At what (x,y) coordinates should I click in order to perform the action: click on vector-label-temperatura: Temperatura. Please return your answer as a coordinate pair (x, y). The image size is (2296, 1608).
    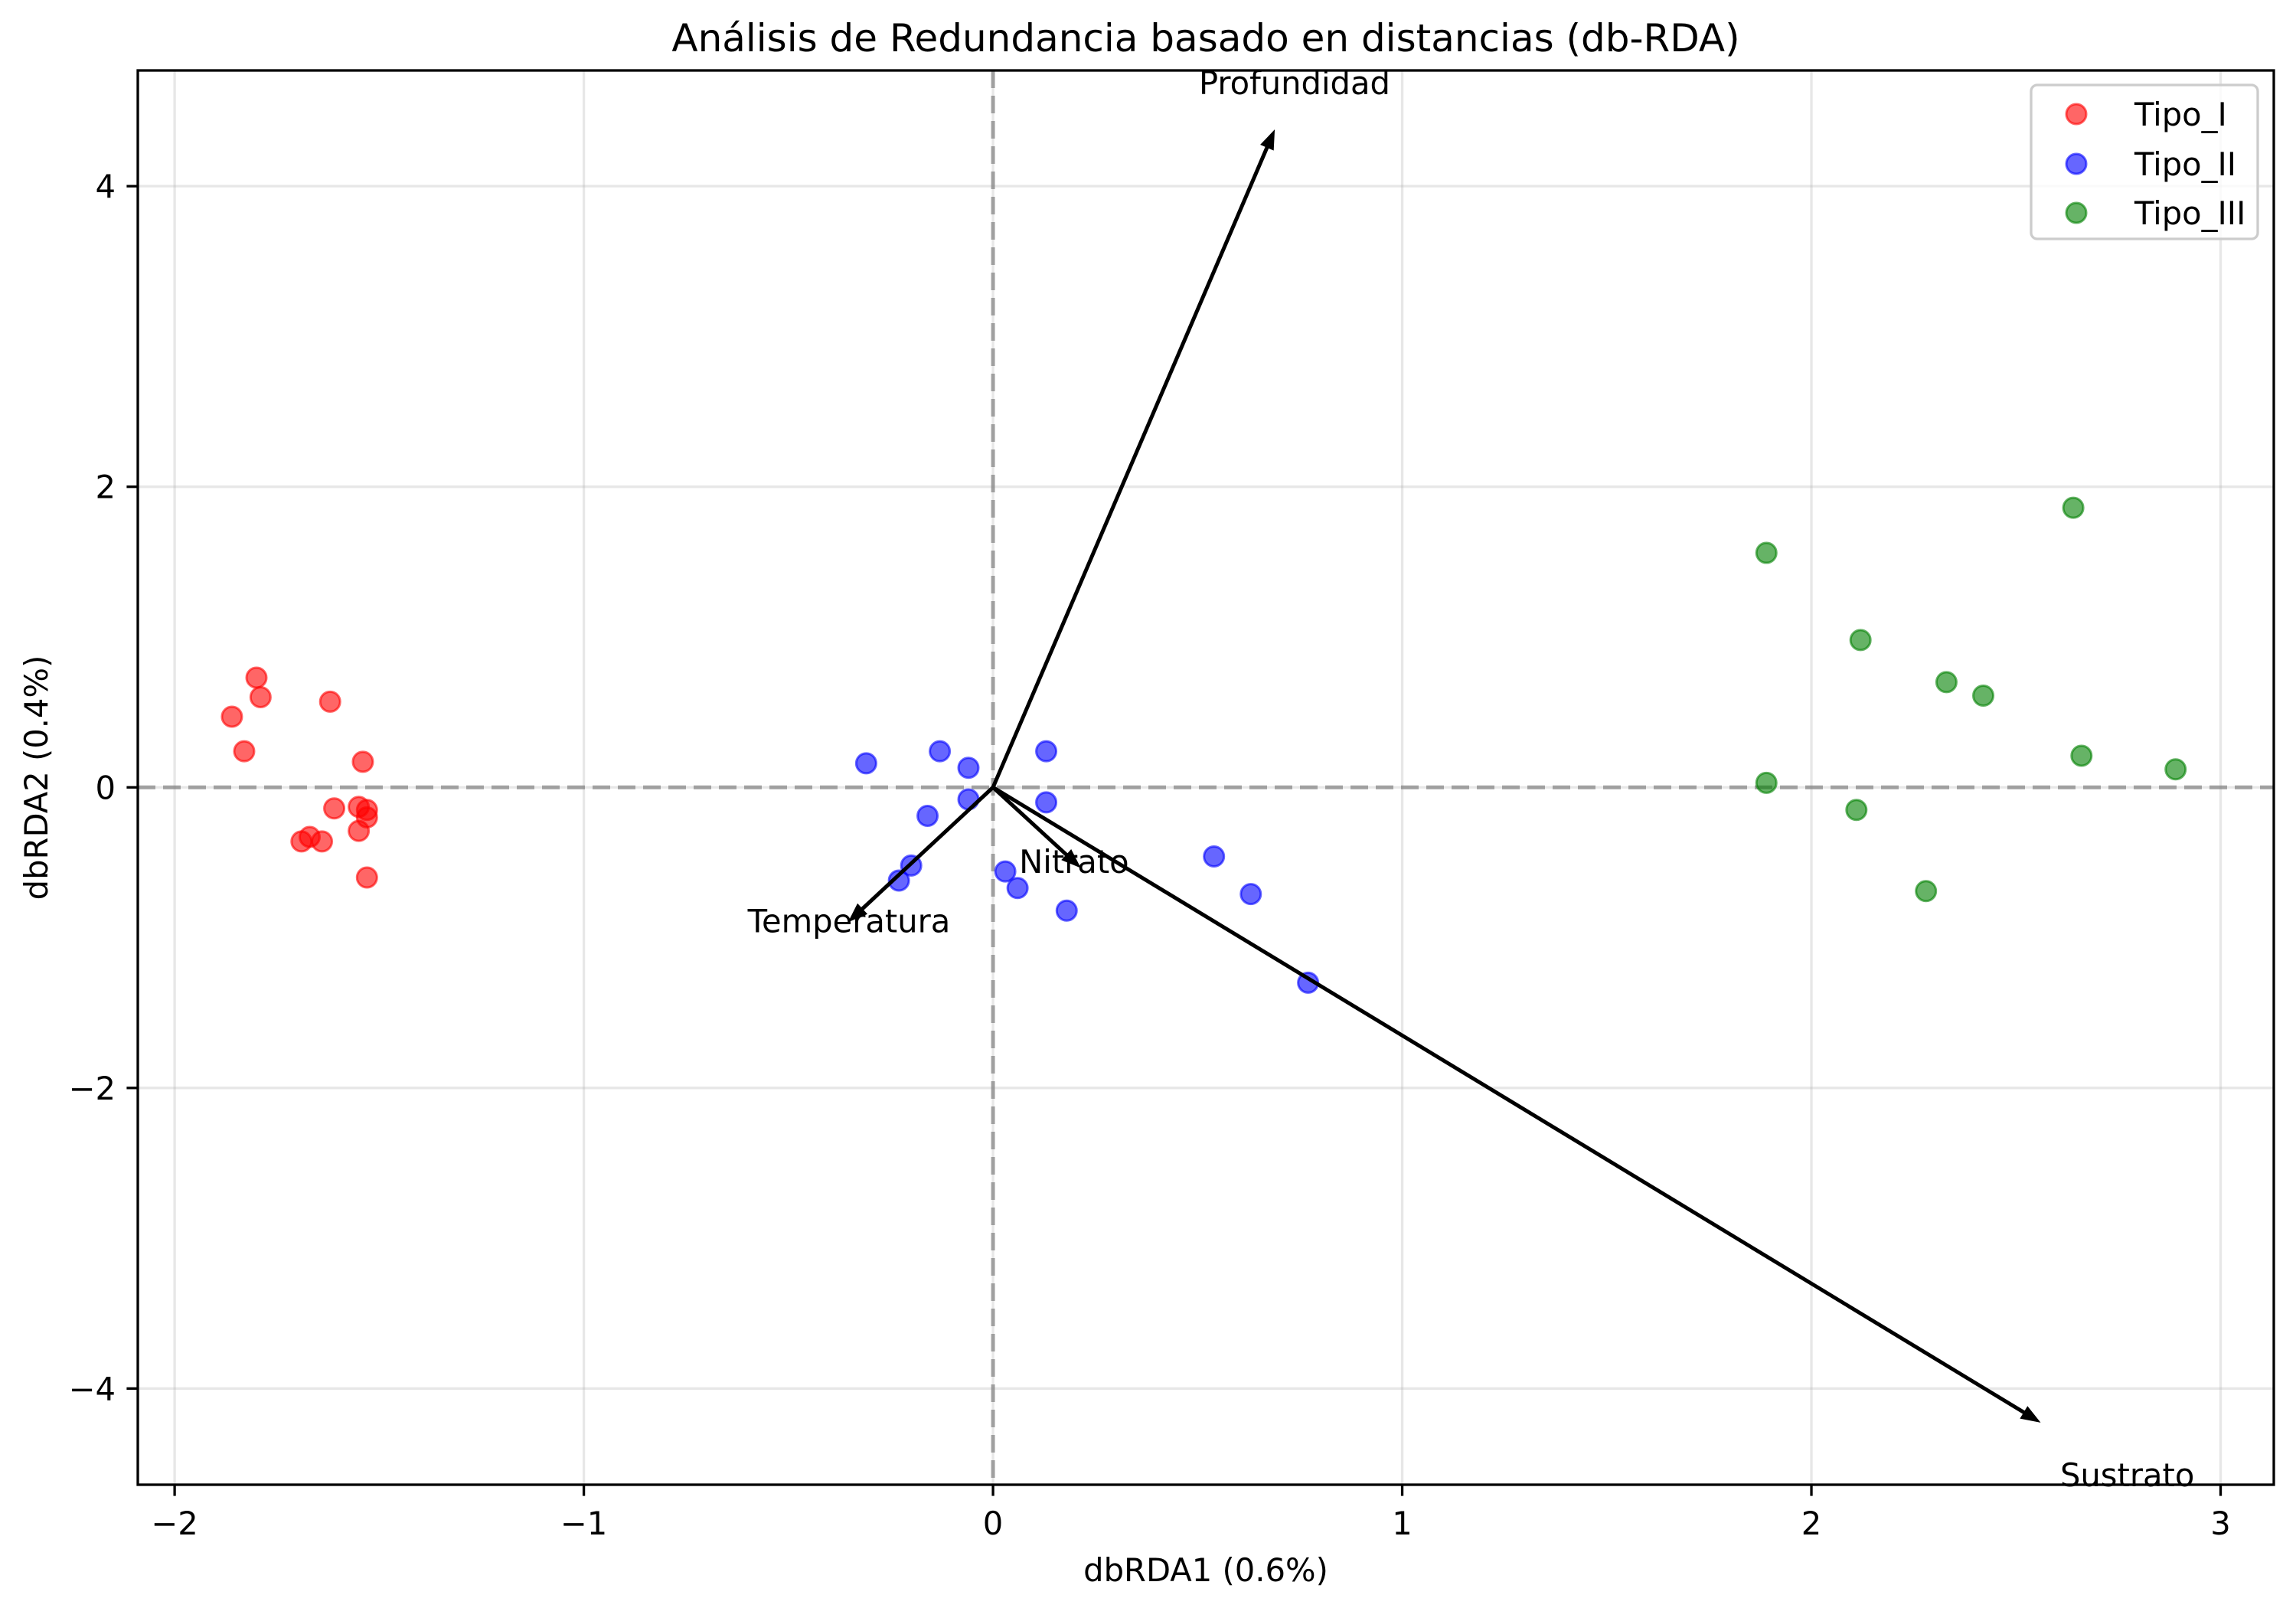
    Looking at the image, I should click on (849, 921).